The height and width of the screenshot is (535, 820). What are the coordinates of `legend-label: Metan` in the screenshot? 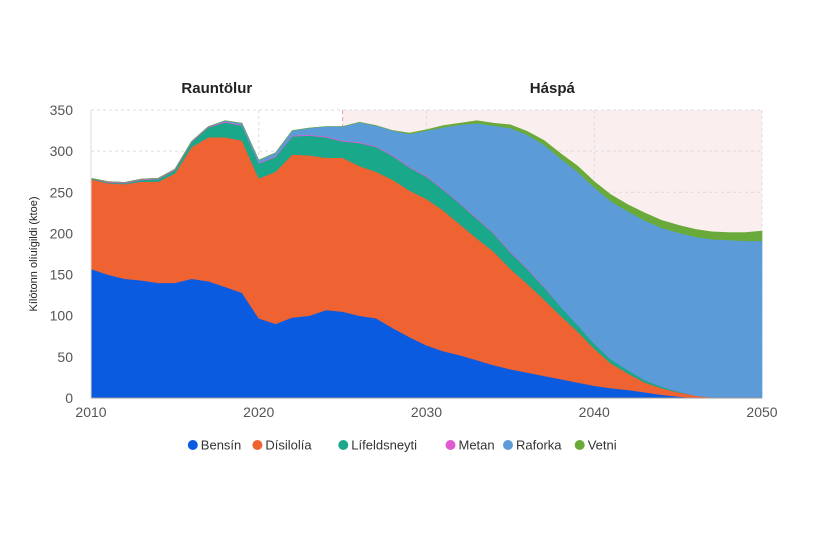 It's located at (477, 445).